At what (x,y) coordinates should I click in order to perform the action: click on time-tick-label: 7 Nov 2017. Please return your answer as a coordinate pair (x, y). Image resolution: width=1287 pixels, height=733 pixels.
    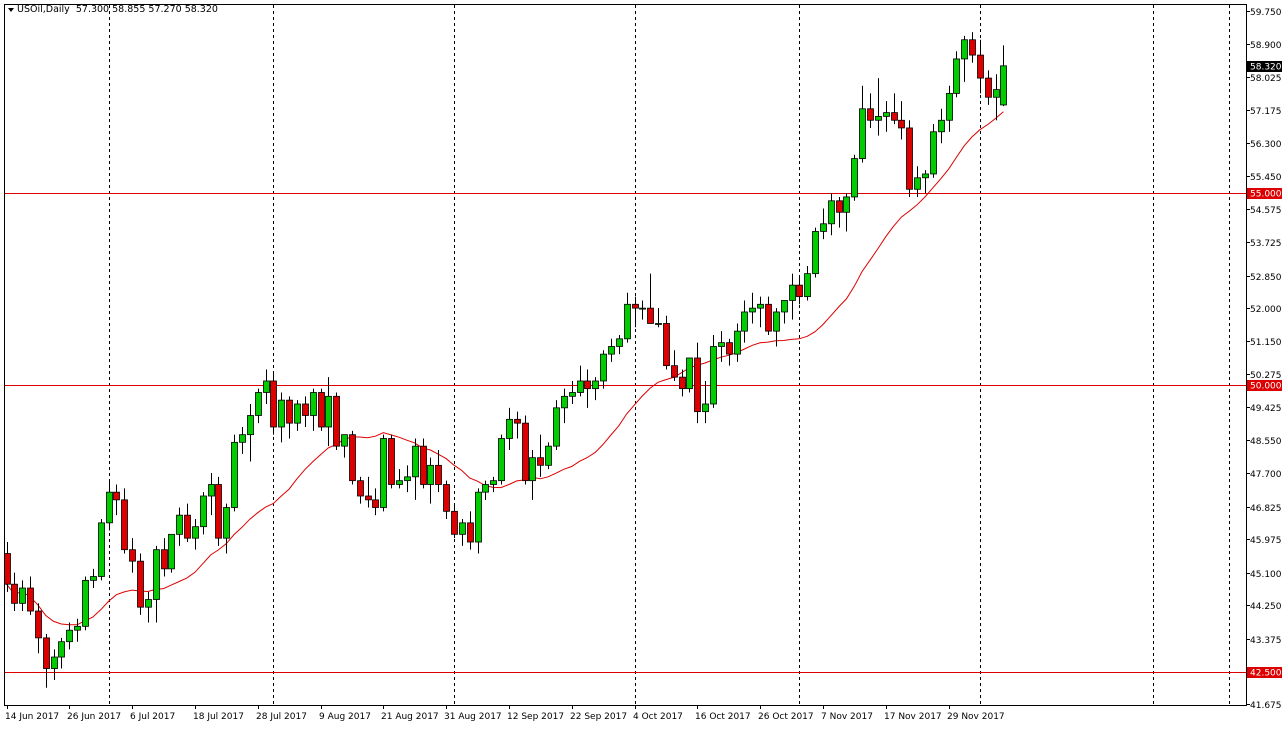
    Looking at the image, I should click on (847, 717).